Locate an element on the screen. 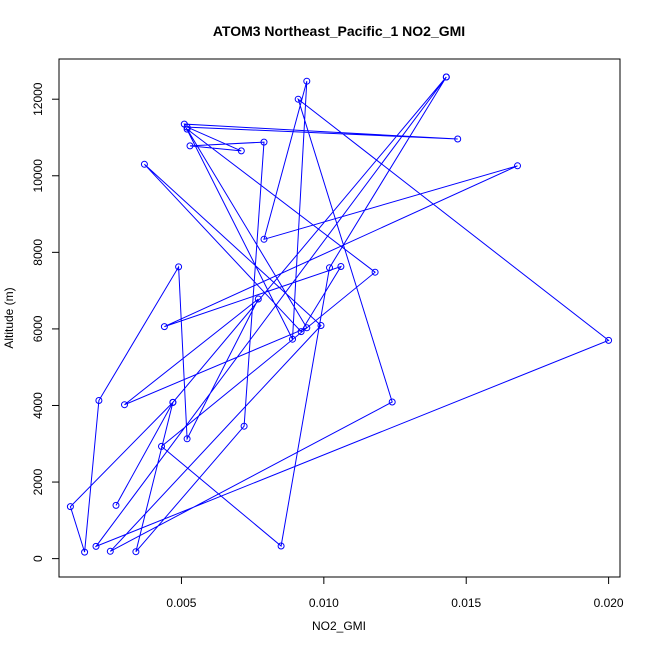  y-tick-label: 2000 is located at coordinates (38, 481).